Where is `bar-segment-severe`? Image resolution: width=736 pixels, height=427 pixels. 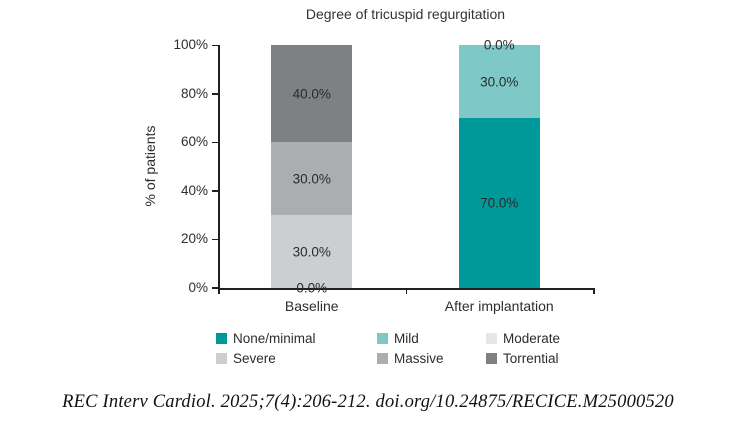 bar-segment-severe is located at coordinates (312, 251).